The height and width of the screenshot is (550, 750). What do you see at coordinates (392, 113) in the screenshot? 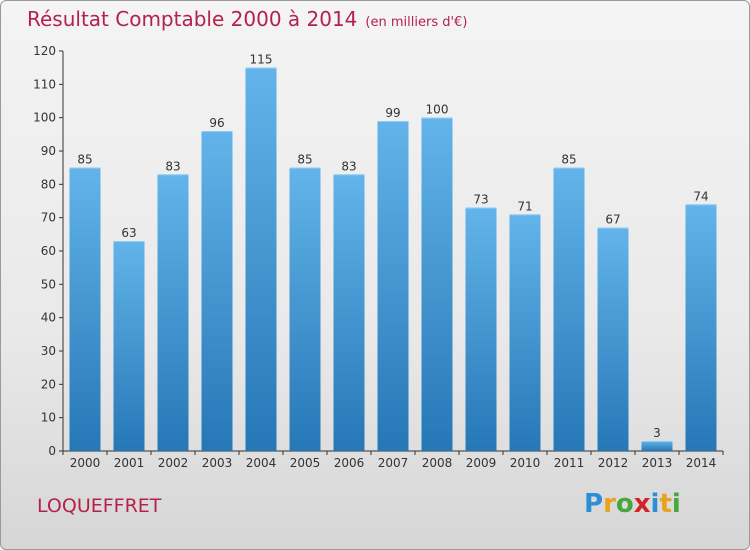
I see `data-label: 99` at bounding box center [392, 113].